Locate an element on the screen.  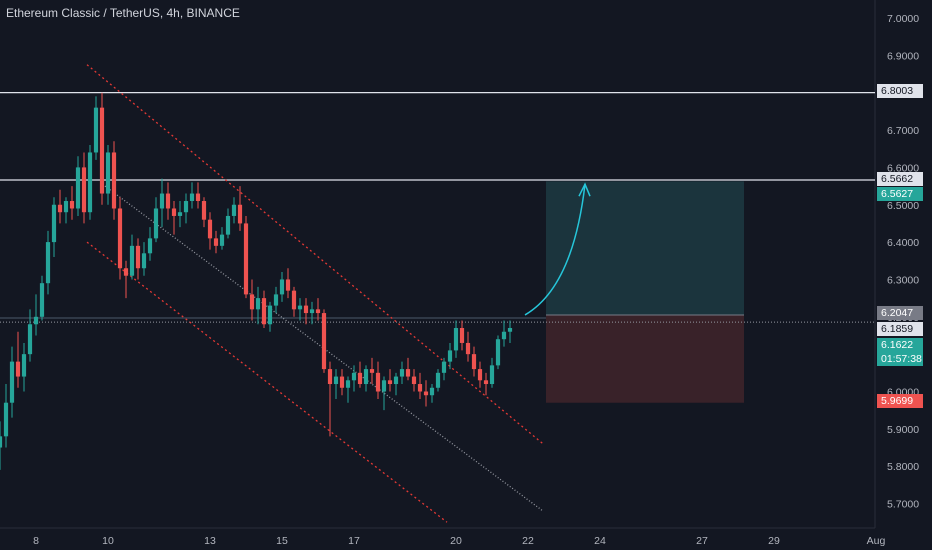
y-tick-label: 6.7000 is located at coordinates (903, 131).